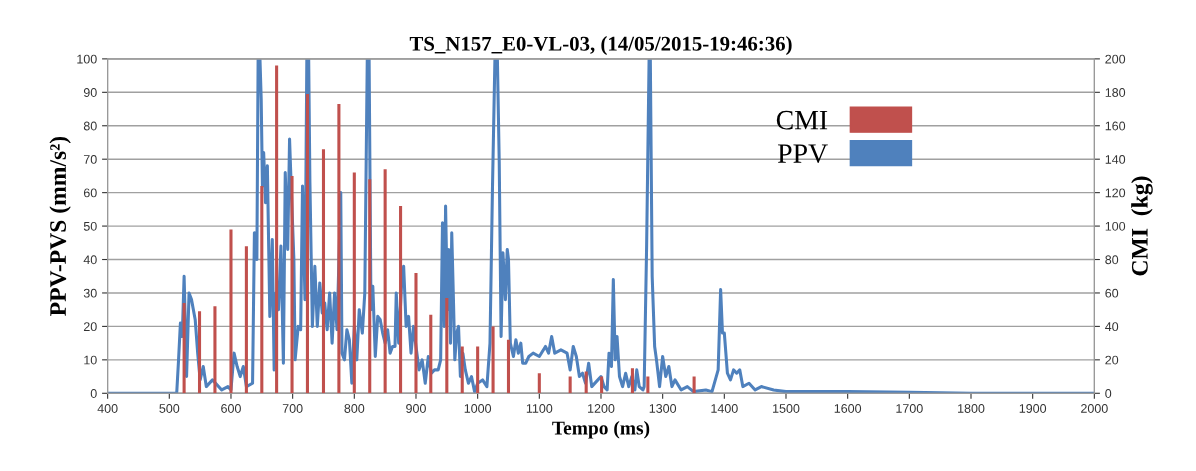 Image resolution: width=1196 pixels, height=471 pixels. What do you see at coordinates (1033, 408) in the screenshot?
I see `x-tick-label: 1900` at bounding box center [1033, 408].